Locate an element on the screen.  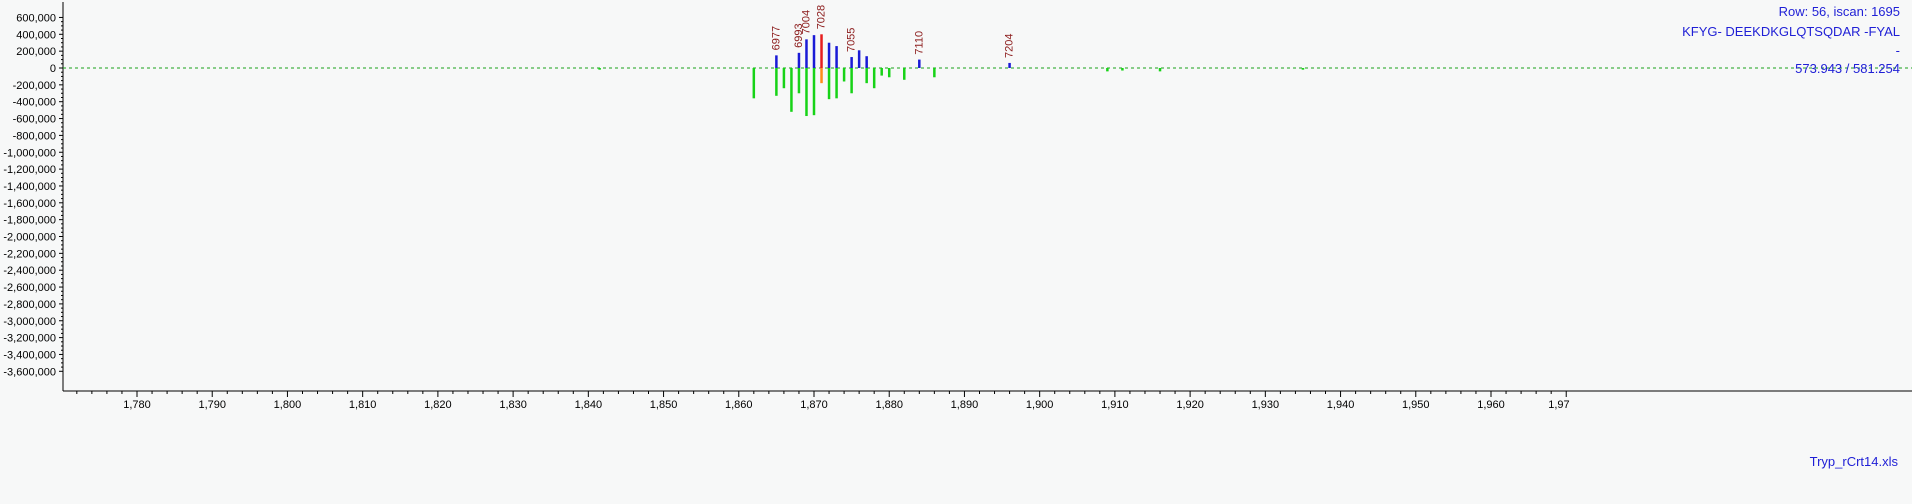
peak-annotation-label: 7004 is located at coordinates (806, 22).